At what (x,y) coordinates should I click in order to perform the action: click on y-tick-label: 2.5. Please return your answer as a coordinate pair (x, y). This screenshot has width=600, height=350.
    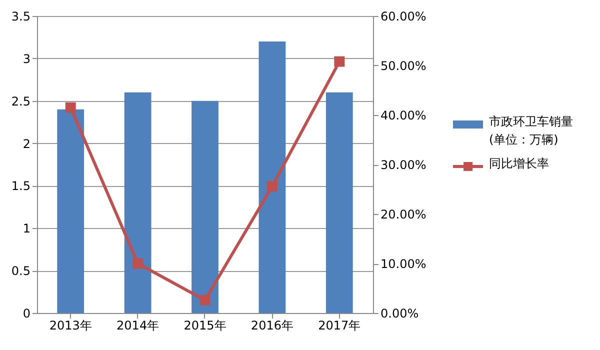
    Looking at the image, I should click on (20, 101).